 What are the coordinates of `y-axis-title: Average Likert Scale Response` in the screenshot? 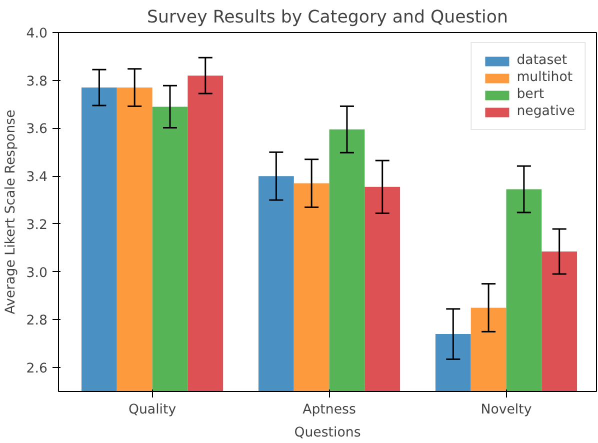 It's located at (10, 212).